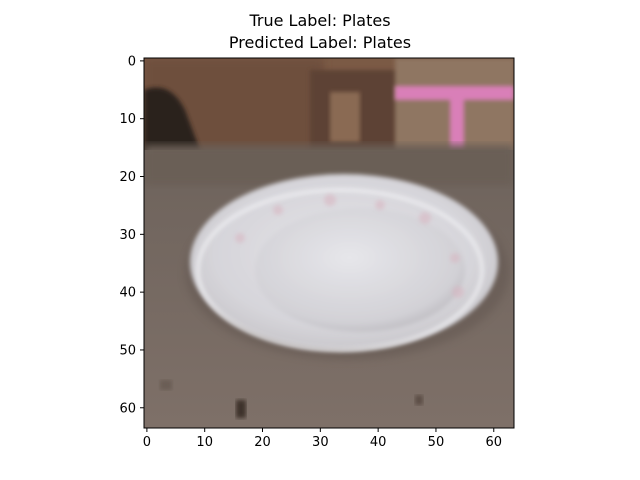 The height and width of the screenshot is (480, 640). I want to click on y-tick-label: 0, so click(132, 61).